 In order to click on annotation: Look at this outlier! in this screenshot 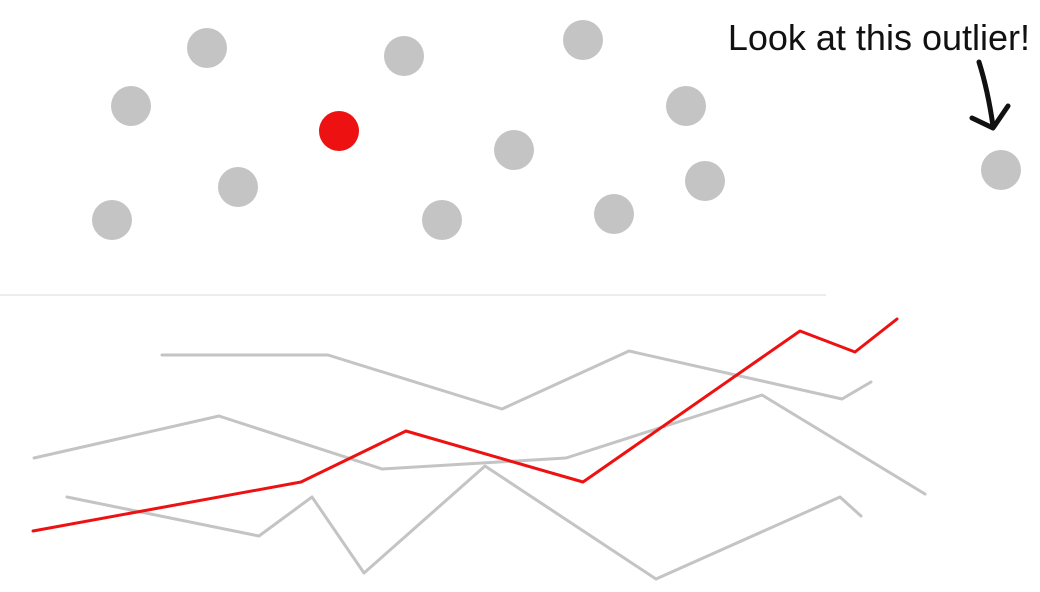, I will do `click(879, 74)`.